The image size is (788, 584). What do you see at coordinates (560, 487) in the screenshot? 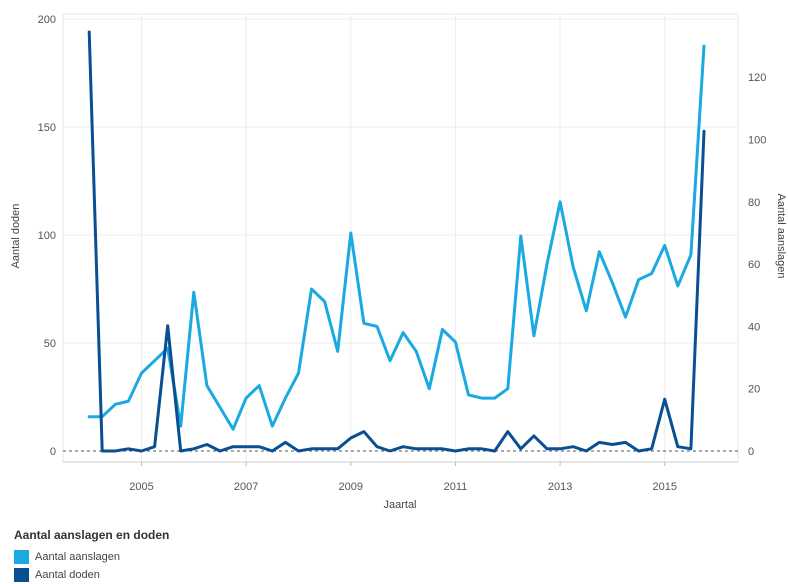
I see `x-tick-label: 2013` at bounding box center [560, 487].